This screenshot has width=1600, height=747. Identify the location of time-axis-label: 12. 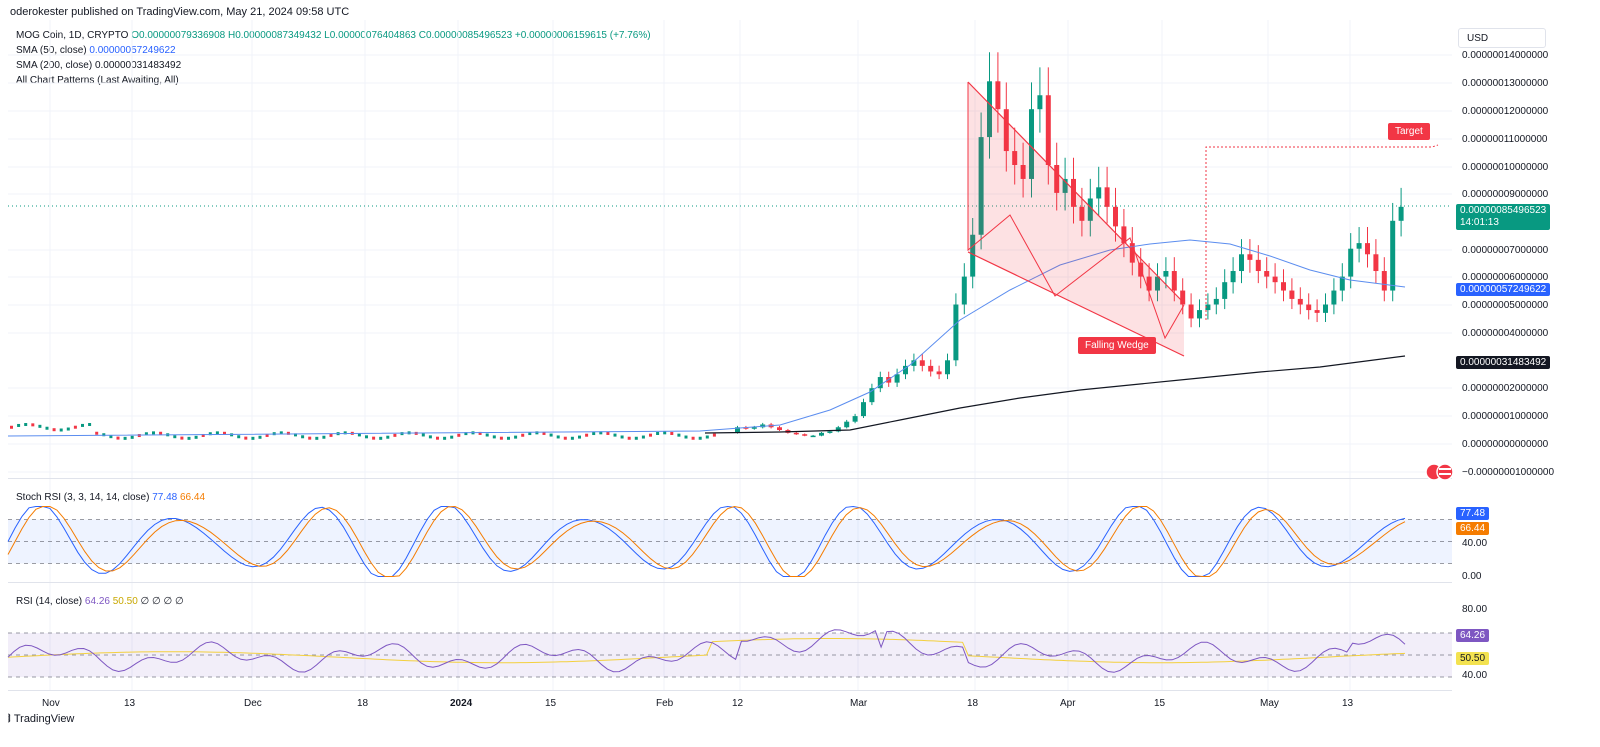
(738, 703).